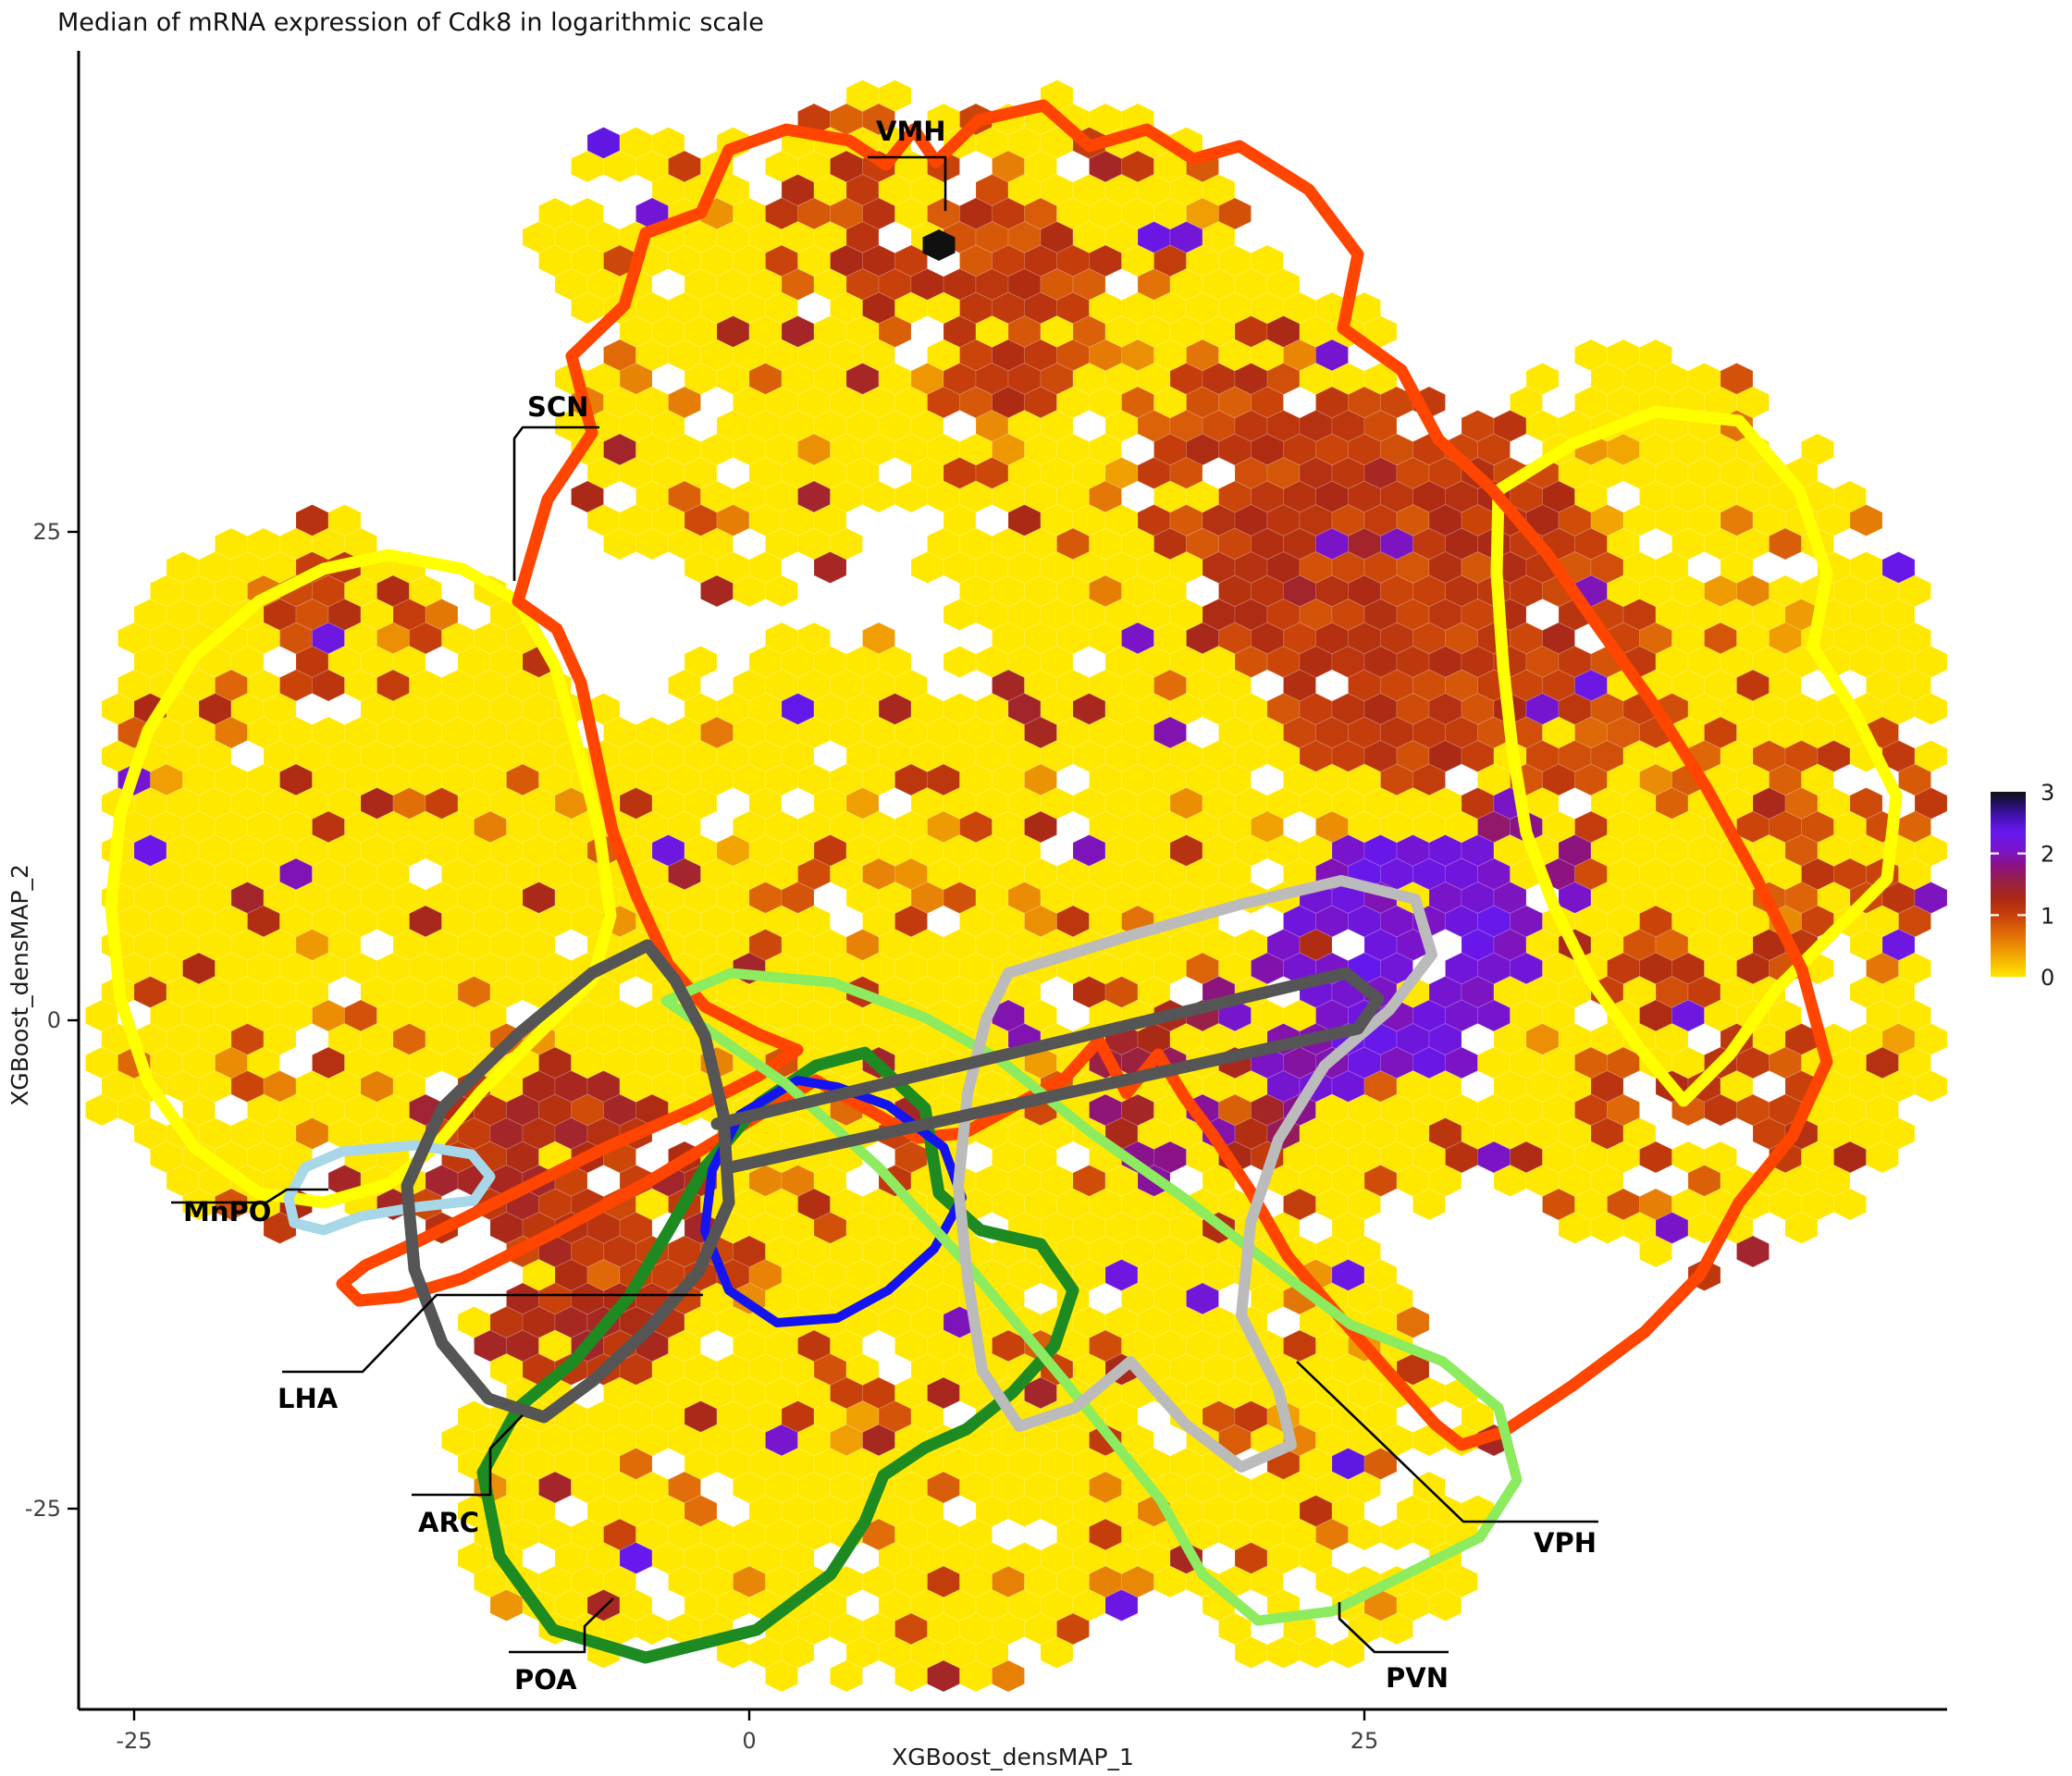 The image size is (2072, 1776). I want to click on y-axis-label: XGBoost_densMAP_2, so click(19, 985).